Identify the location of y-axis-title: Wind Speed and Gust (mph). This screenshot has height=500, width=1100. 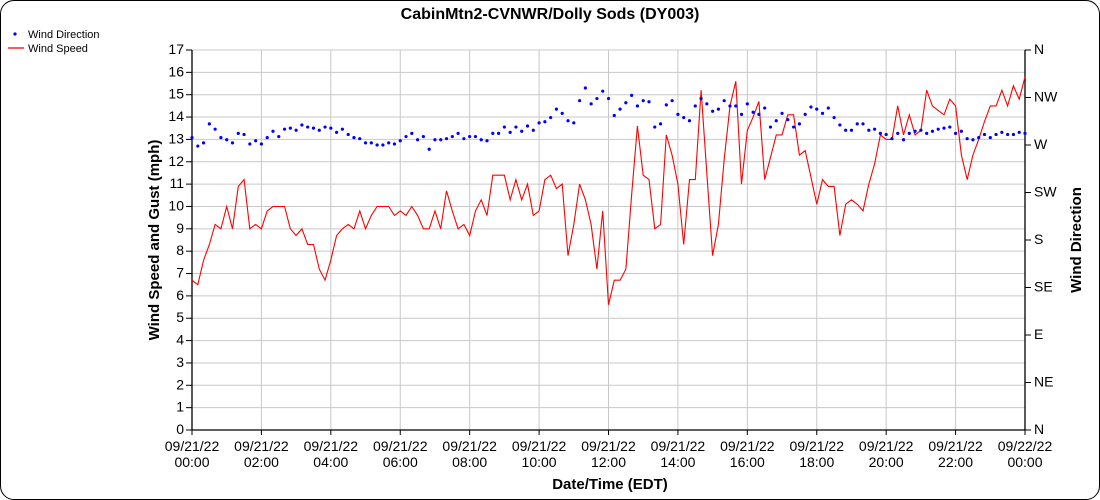
(154, 240).